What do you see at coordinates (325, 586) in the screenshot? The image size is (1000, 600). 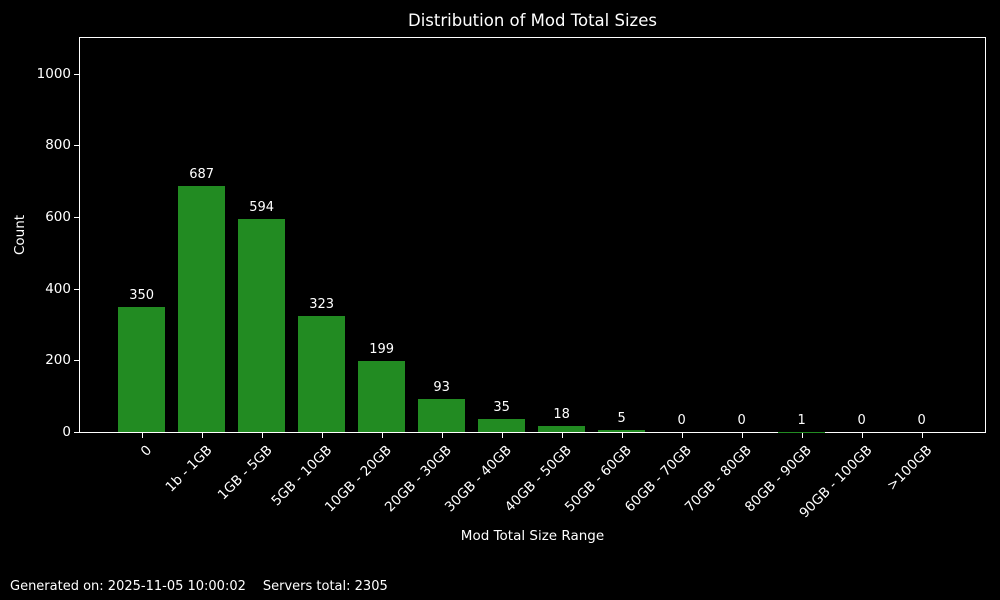 I see `footer-servers-total: Servers total: 2305` at bounding box center [325, 586].